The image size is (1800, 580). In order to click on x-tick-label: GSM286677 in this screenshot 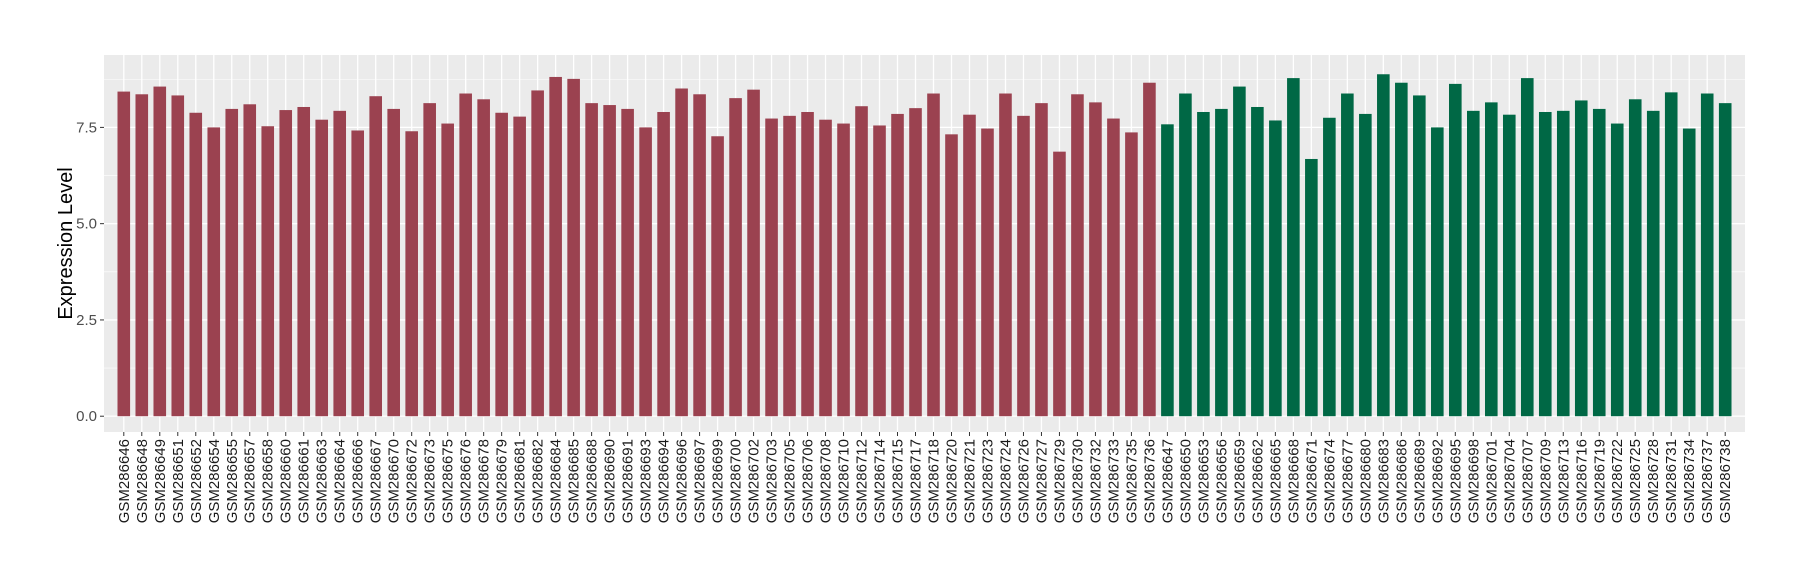, I will do `click(1347, 481)`.